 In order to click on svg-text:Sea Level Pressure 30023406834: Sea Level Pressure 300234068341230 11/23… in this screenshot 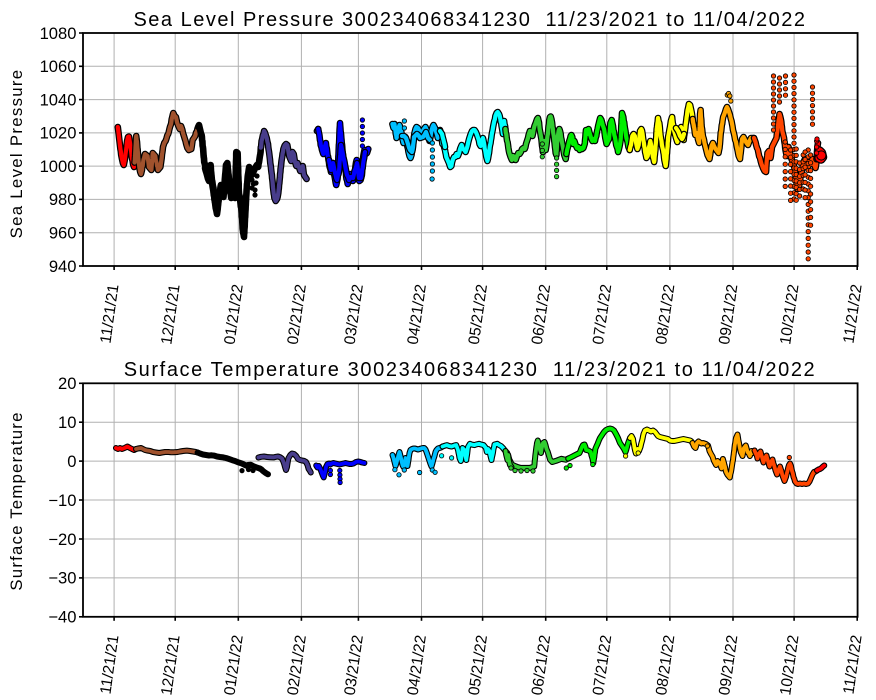, I will do `click(469, 20)`.